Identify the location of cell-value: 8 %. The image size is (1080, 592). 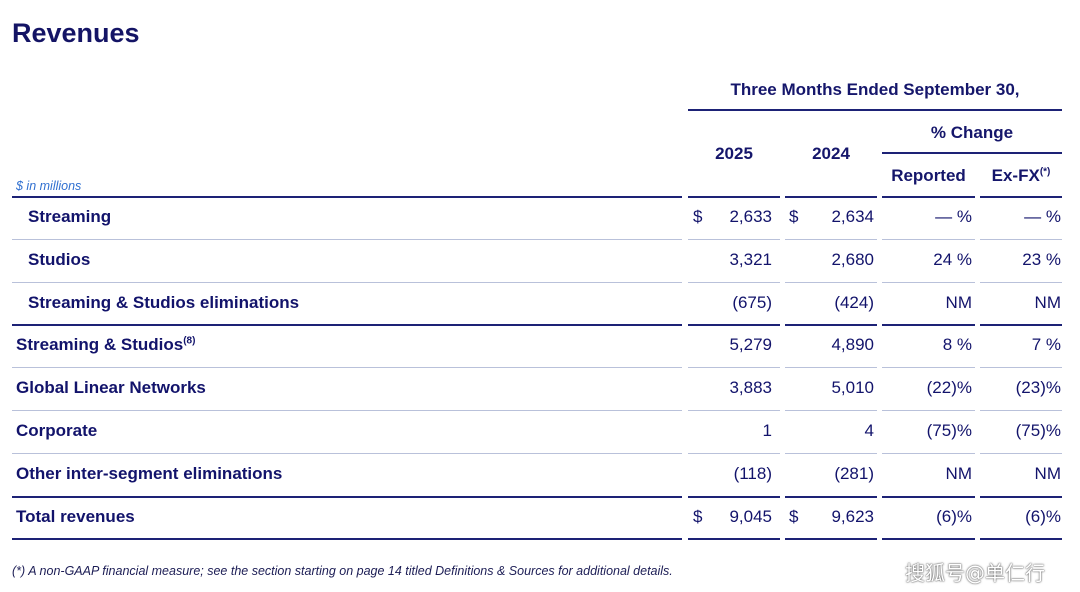
(957, 345).